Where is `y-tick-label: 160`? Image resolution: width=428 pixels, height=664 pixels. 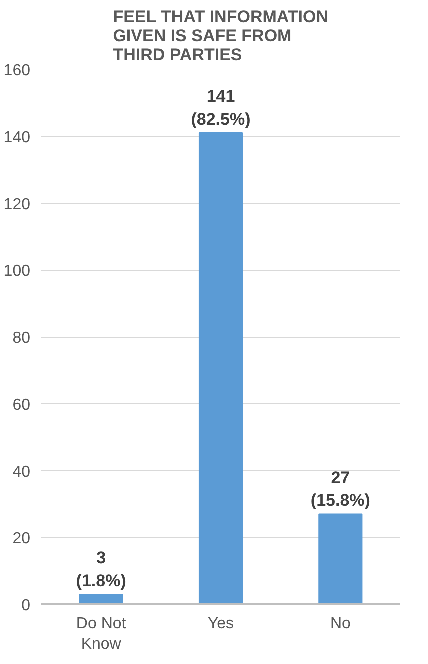
y-tick-label: 160 is located at coordinates (17, 71).